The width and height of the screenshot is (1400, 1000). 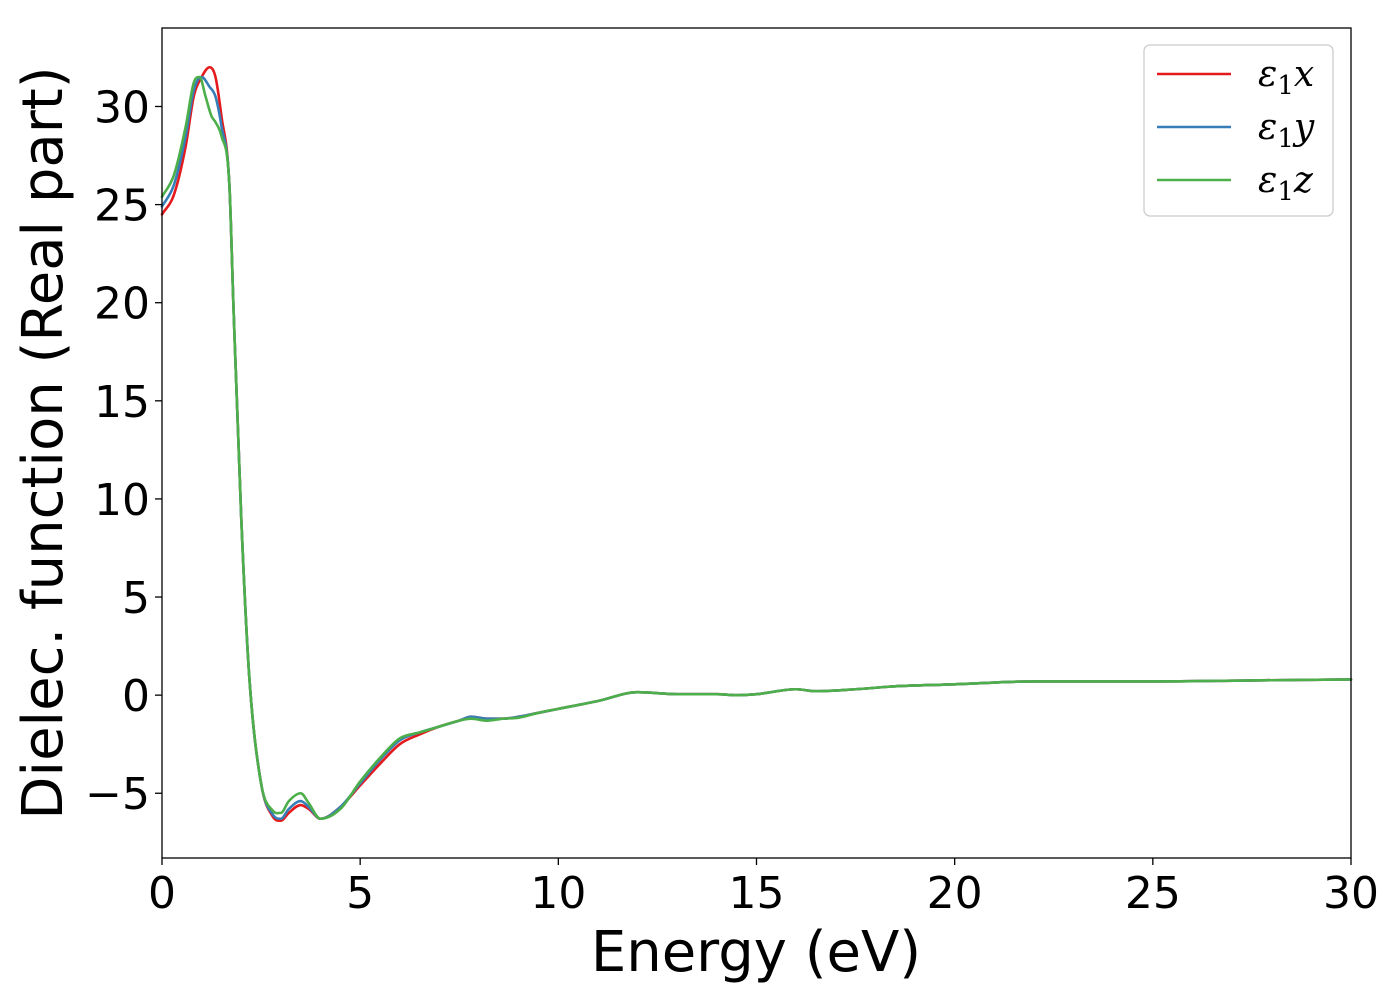 I want to click on legend-label-y: ε1y, so click(x=1286, y=130).